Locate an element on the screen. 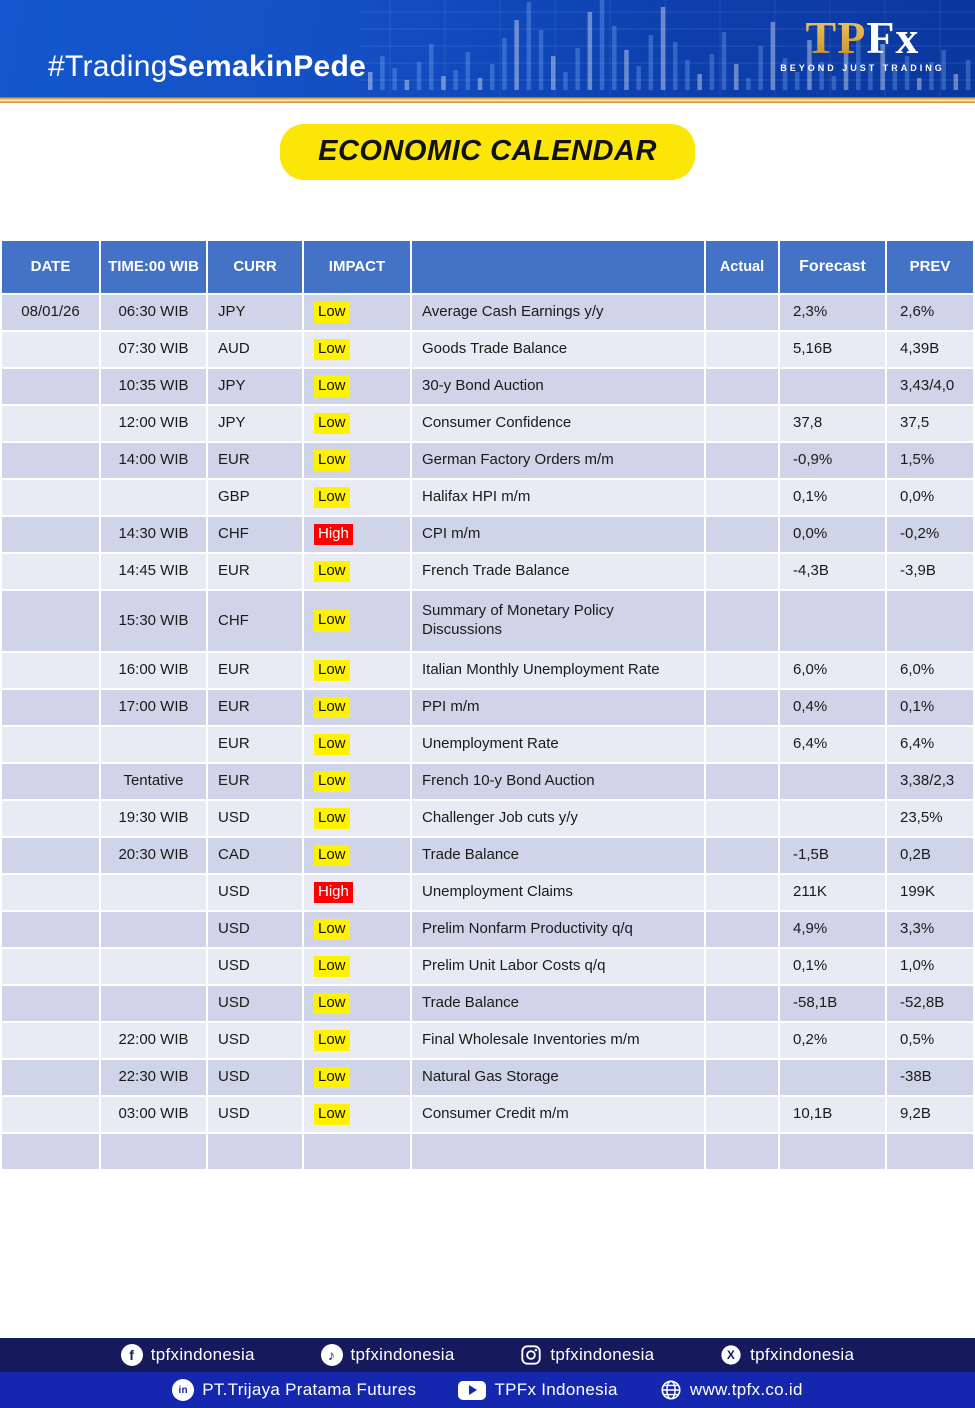 This screenshot has width=975, height=1408. cell-time: 22:00 WIB is located at coordinates (153, 1040).